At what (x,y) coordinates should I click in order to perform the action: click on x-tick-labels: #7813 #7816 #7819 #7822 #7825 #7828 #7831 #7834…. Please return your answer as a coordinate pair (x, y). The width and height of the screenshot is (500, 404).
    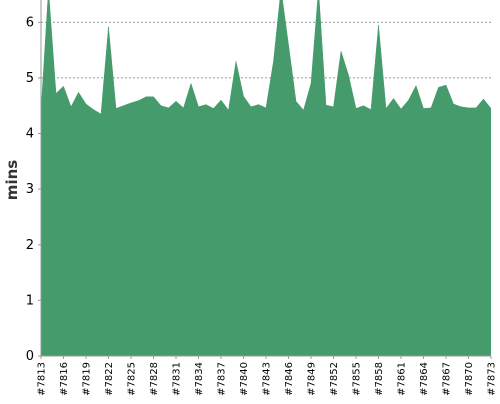
    Looking at the image, I should click on (267, 376).